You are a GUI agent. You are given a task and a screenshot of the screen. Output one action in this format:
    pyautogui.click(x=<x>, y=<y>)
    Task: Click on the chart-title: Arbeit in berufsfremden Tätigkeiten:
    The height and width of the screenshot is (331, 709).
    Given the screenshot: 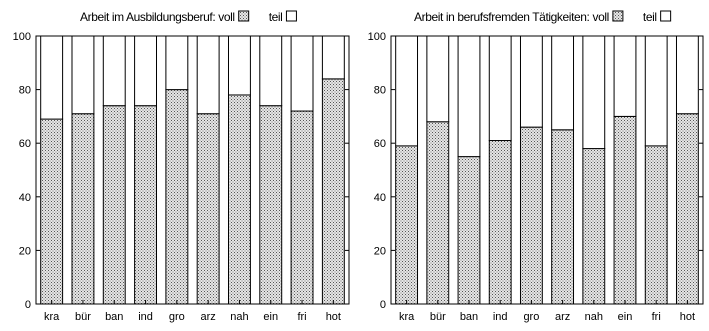 What is the action you would take?
    pyautogui.click(x=502, y=17)
    